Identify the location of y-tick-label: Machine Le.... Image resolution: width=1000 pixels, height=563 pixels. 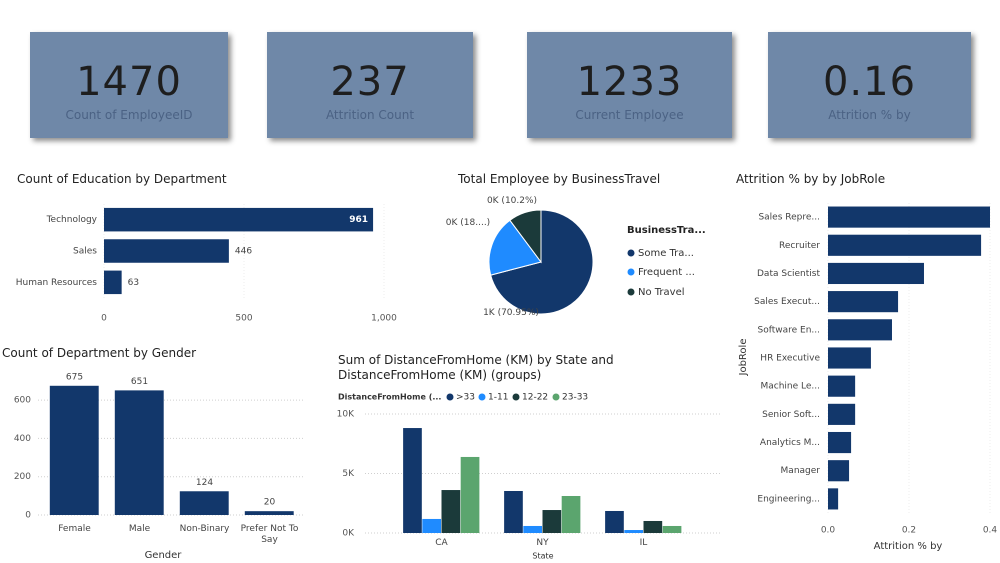
(790, 387).